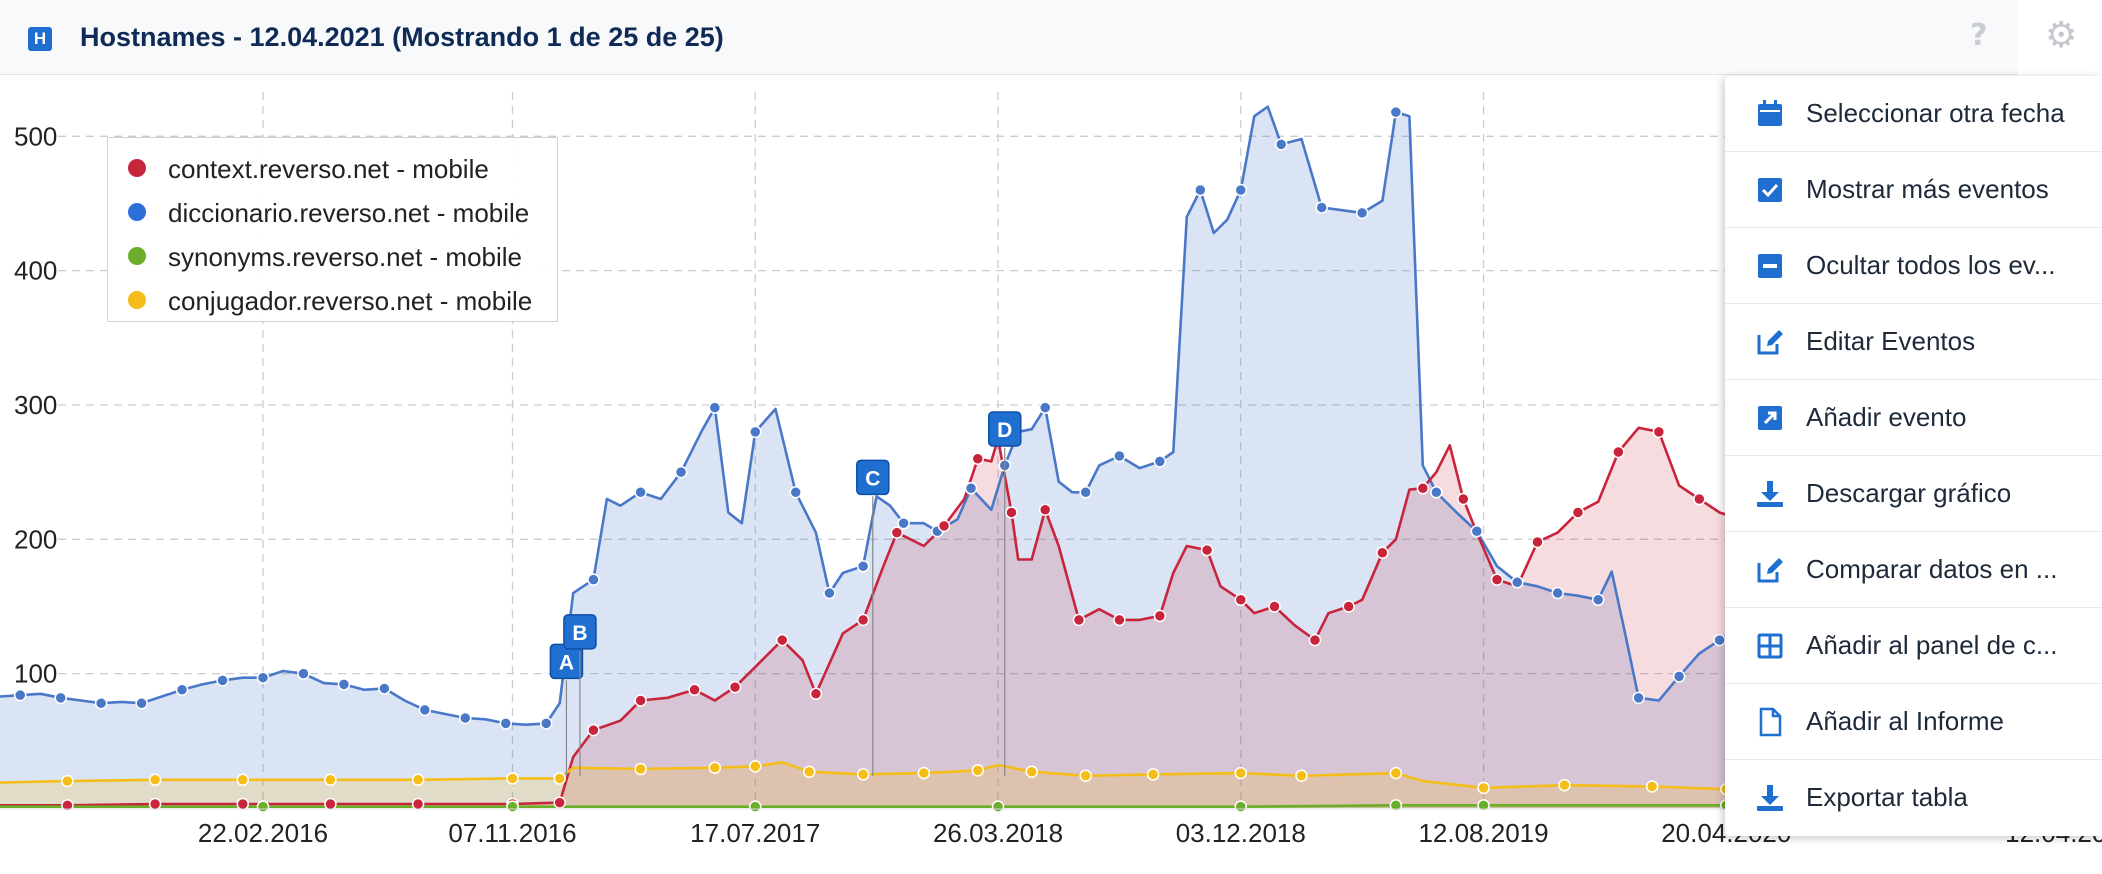  What do you see at coordinates (1913, 342) in the screenshot?
I see `menu-item-edit-events: Editar Eventos` at bounding box center [1913, 342].